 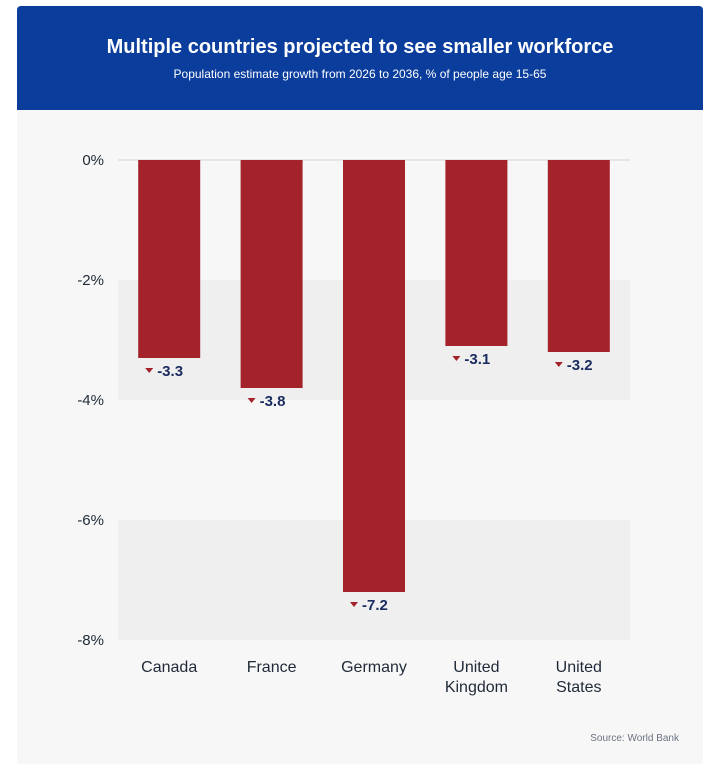 I want to click on y-tick-label: -2%, so click(x=90, y=280).